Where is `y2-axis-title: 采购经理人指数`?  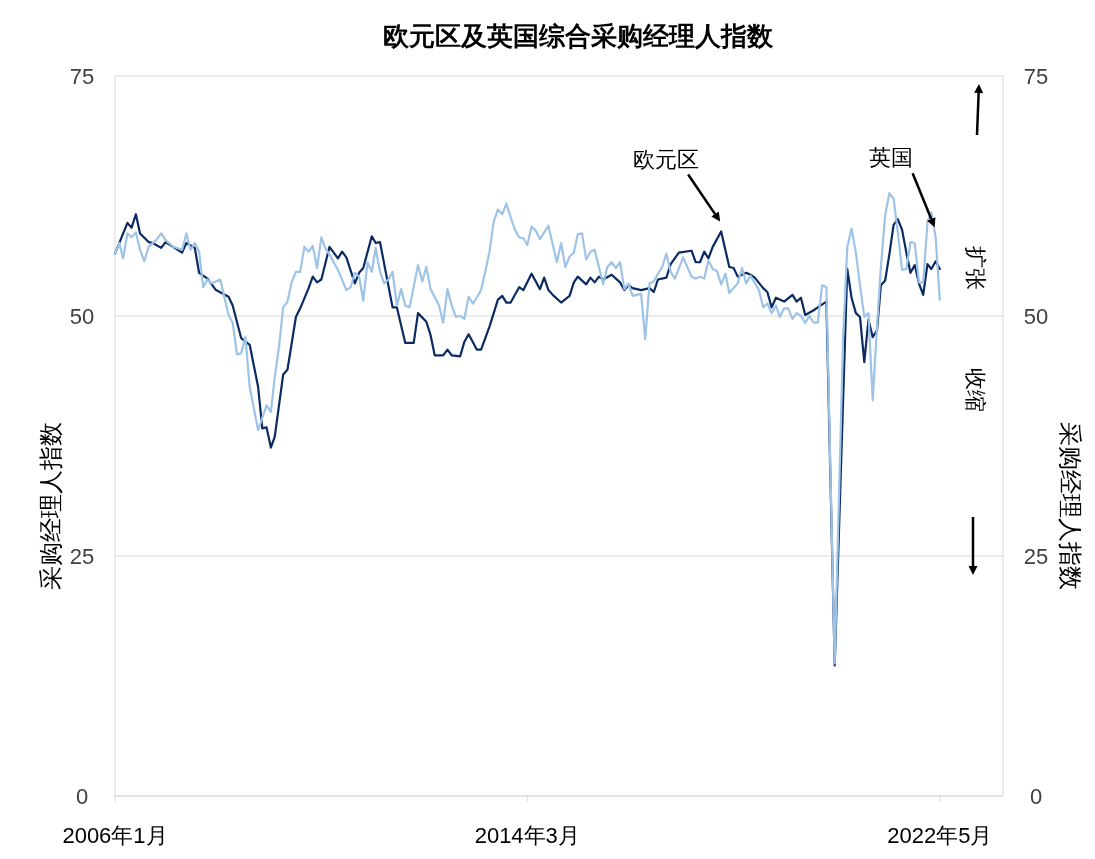 y2-axis-title: 采购经理人指数 is located at coordinates (1070, 506).